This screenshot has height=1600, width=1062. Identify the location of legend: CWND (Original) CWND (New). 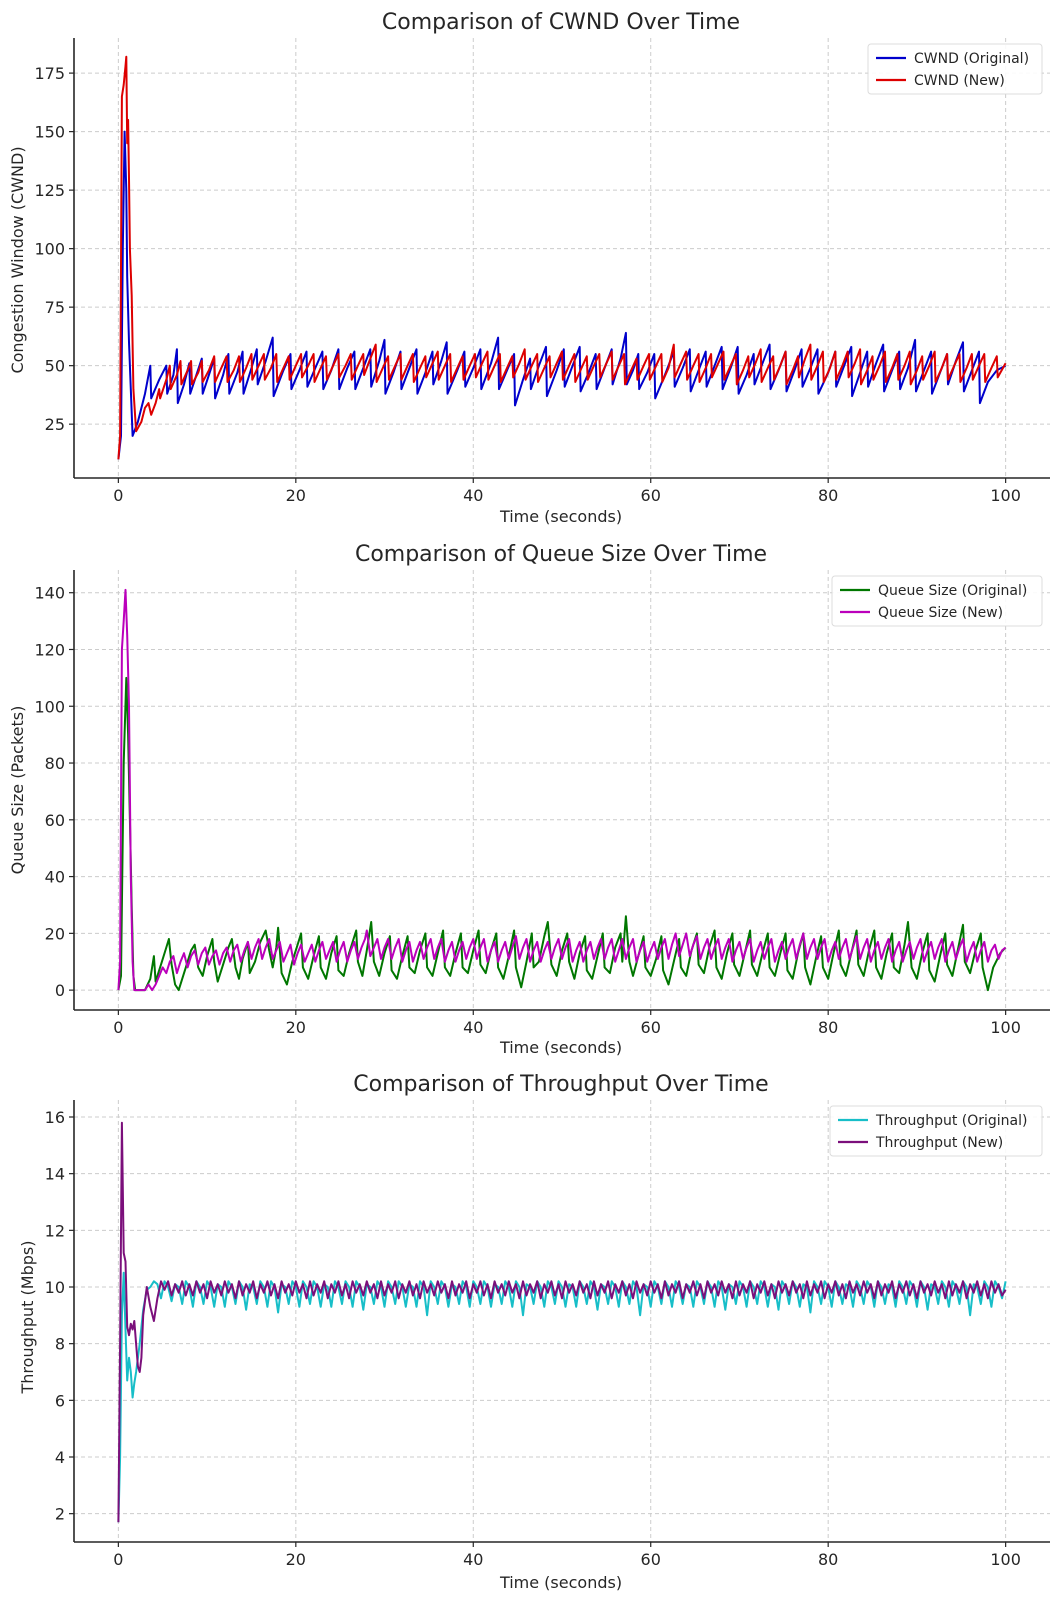
(955, 69).